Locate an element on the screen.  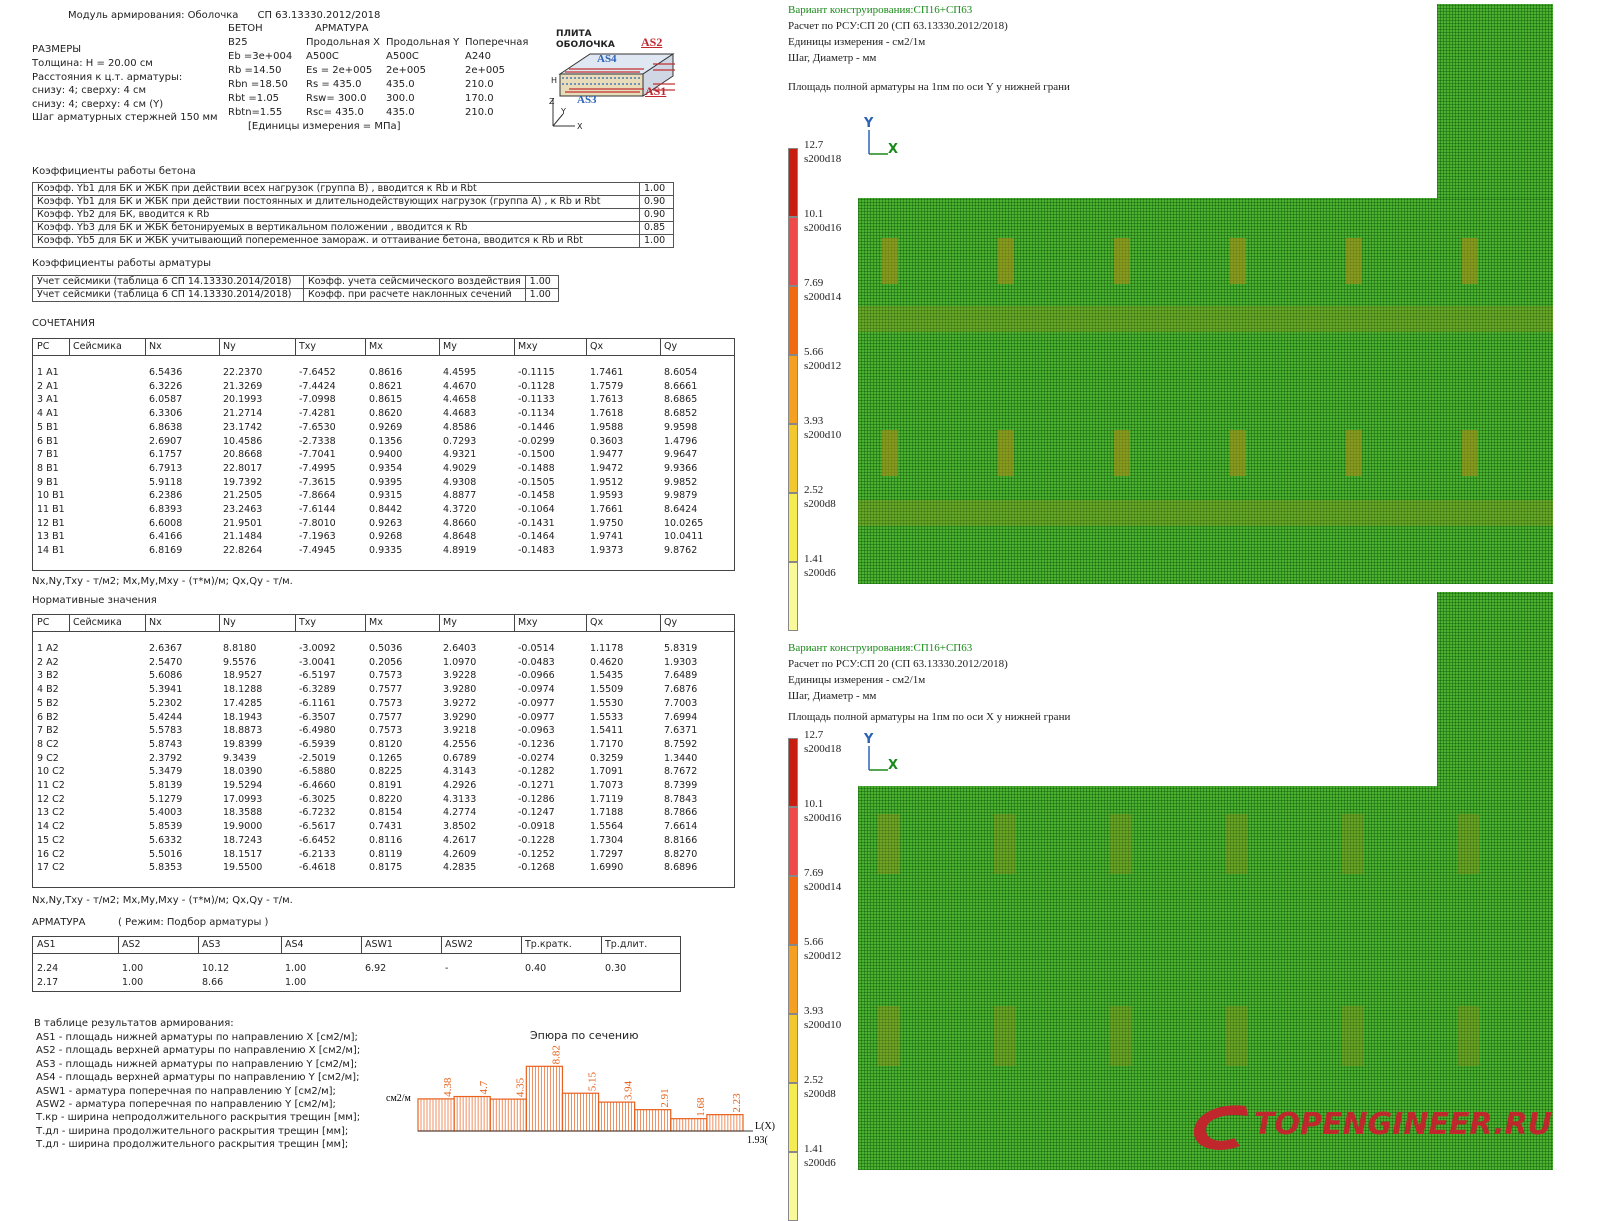
column-header: My is located at coordinates (450, 346).